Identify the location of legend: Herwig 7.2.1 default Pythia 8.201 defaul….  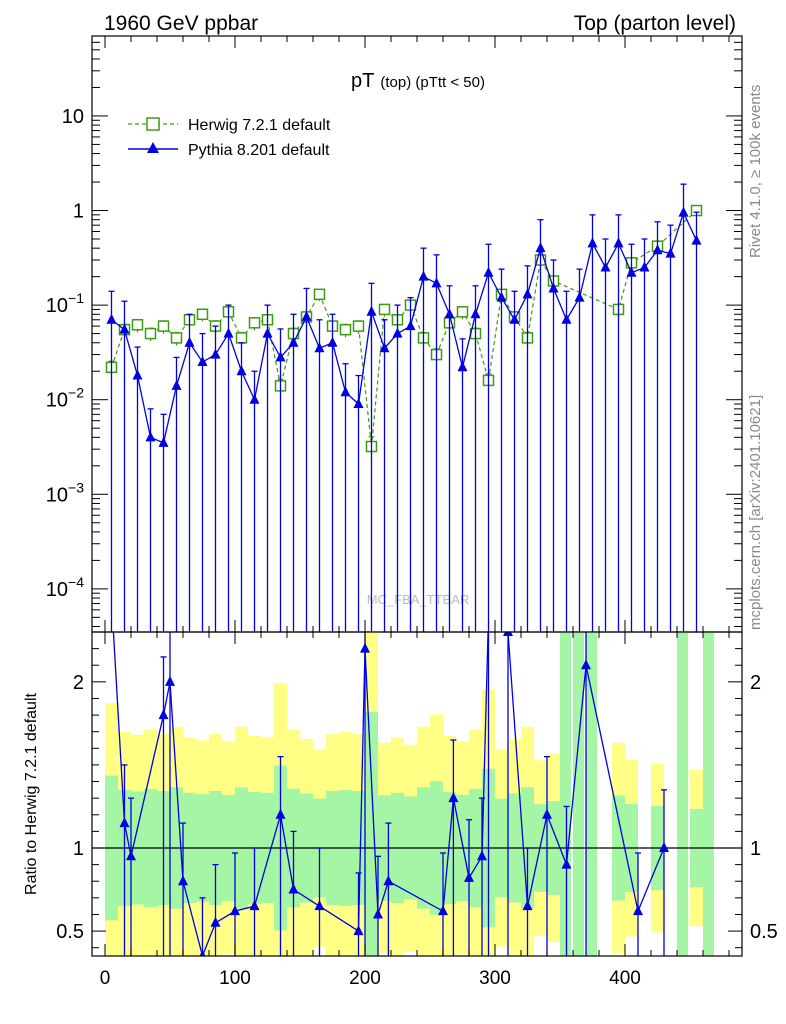
(229, 138).